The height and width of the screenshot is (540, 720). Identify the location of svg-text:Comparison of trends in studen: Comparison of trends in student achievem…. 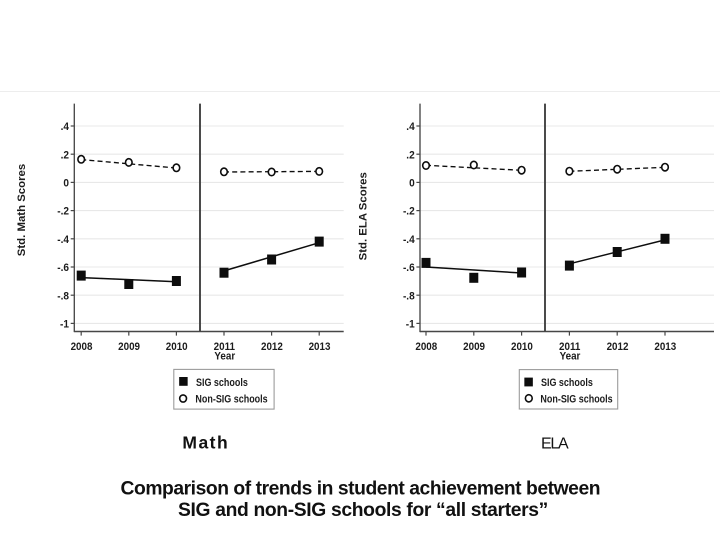
(361, 489).